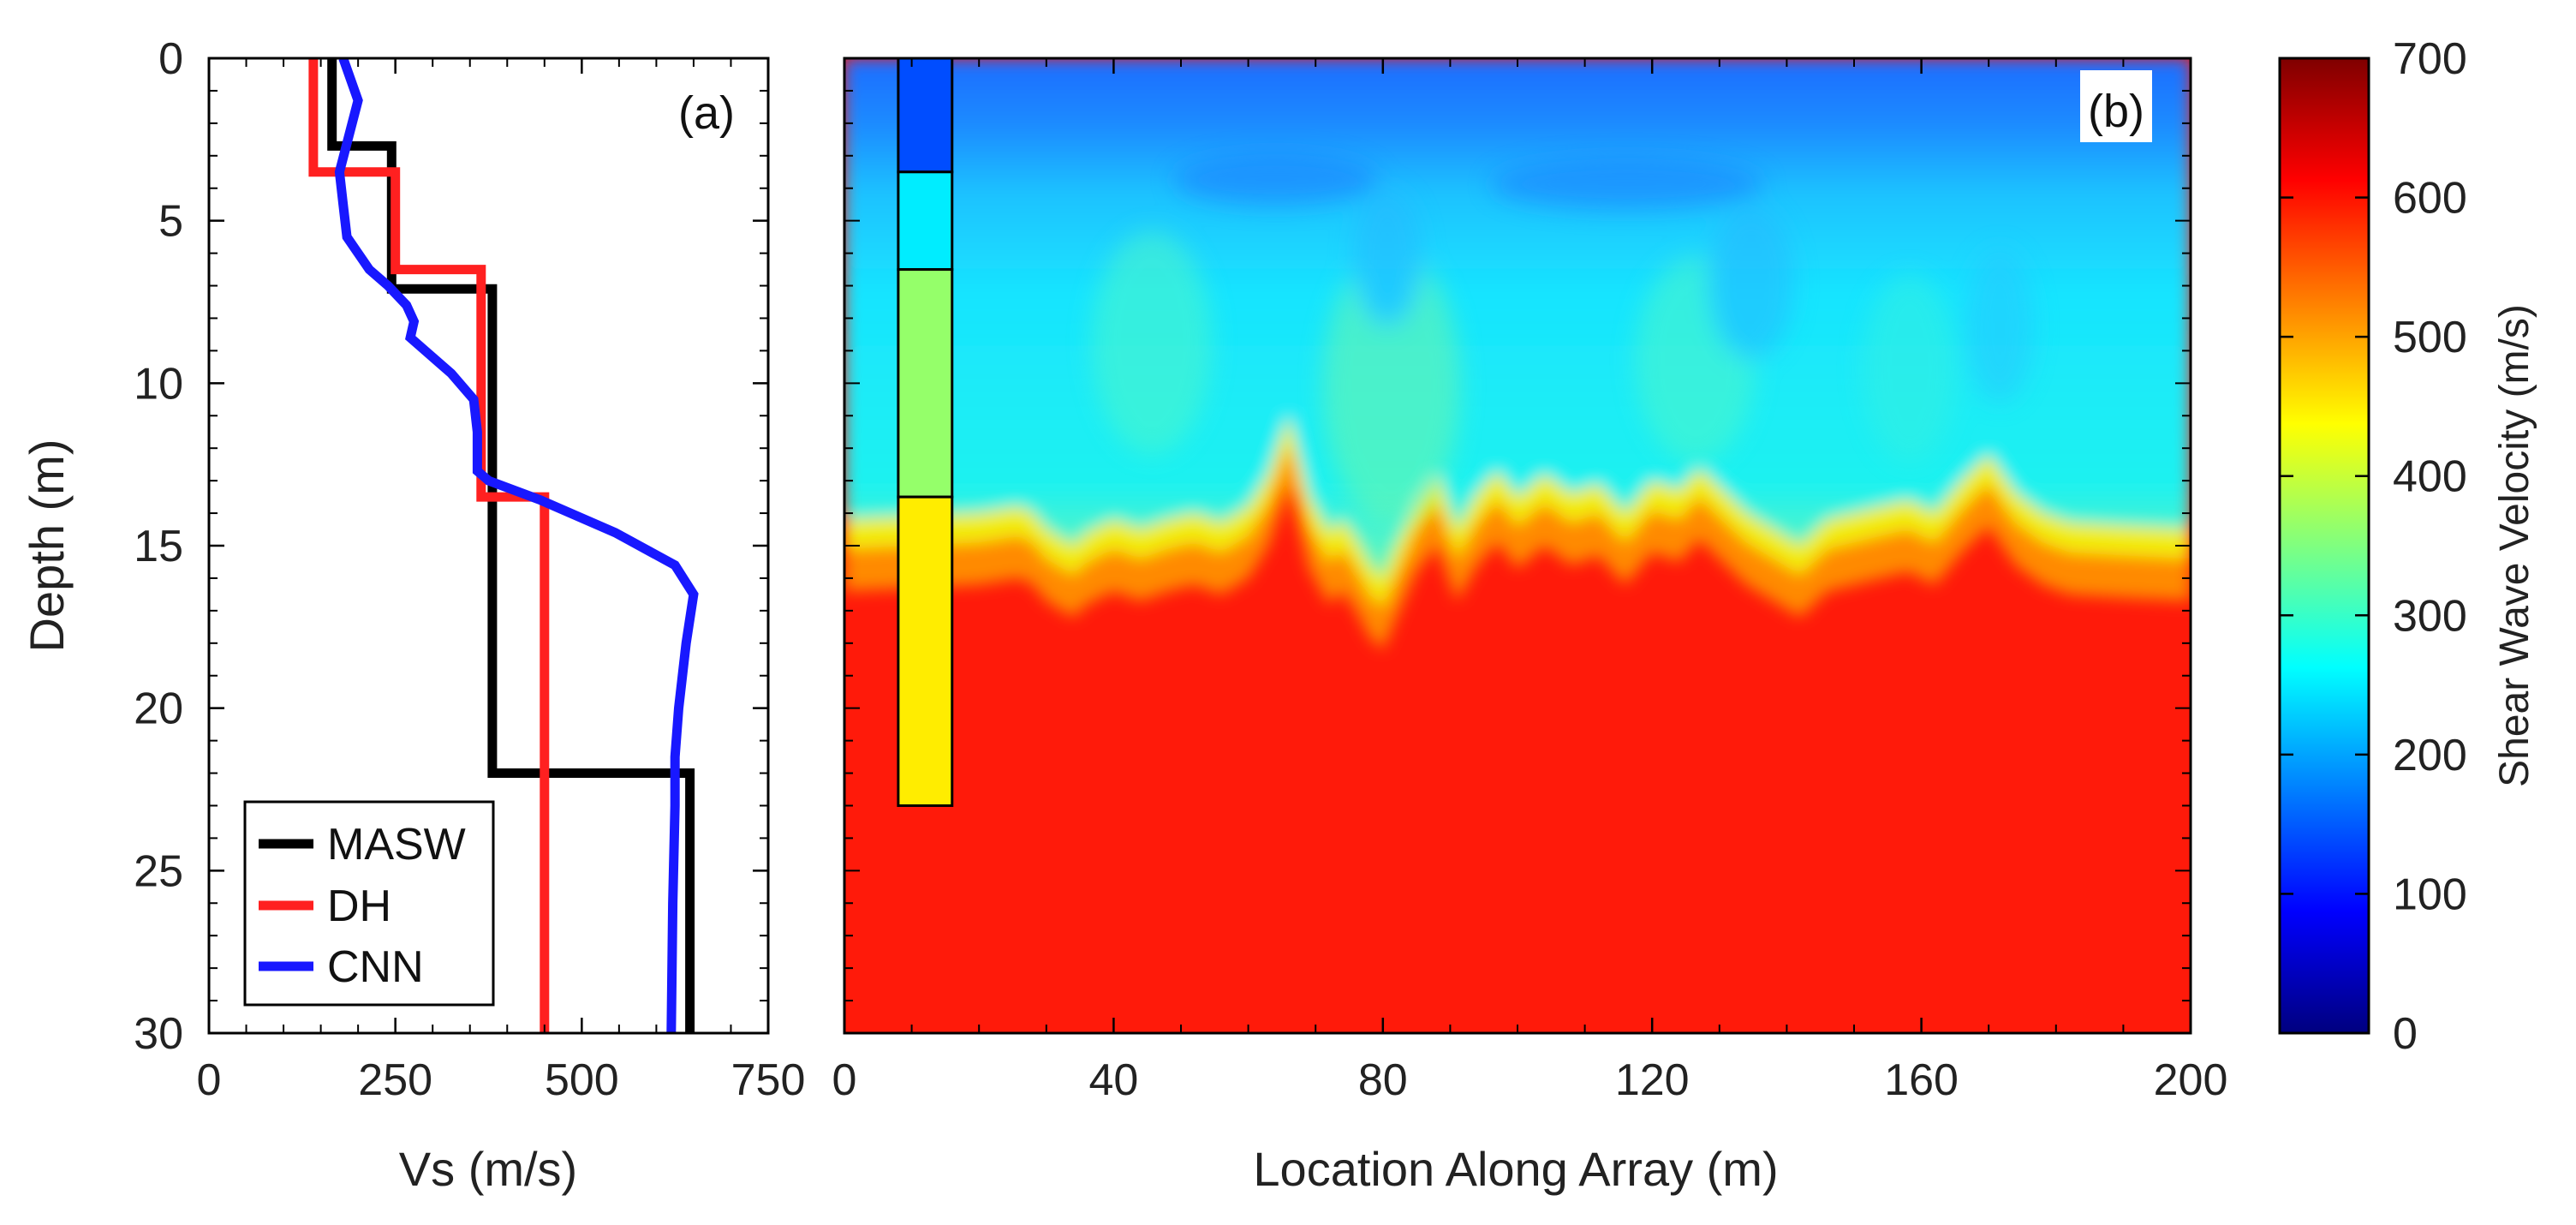 The width and height of the screenshot is (2576, 1225). What do you see at coordinates (1563, 338) in the screenshot?
I see `heatmap-variation-patches` at bounding box center [1563, 338].